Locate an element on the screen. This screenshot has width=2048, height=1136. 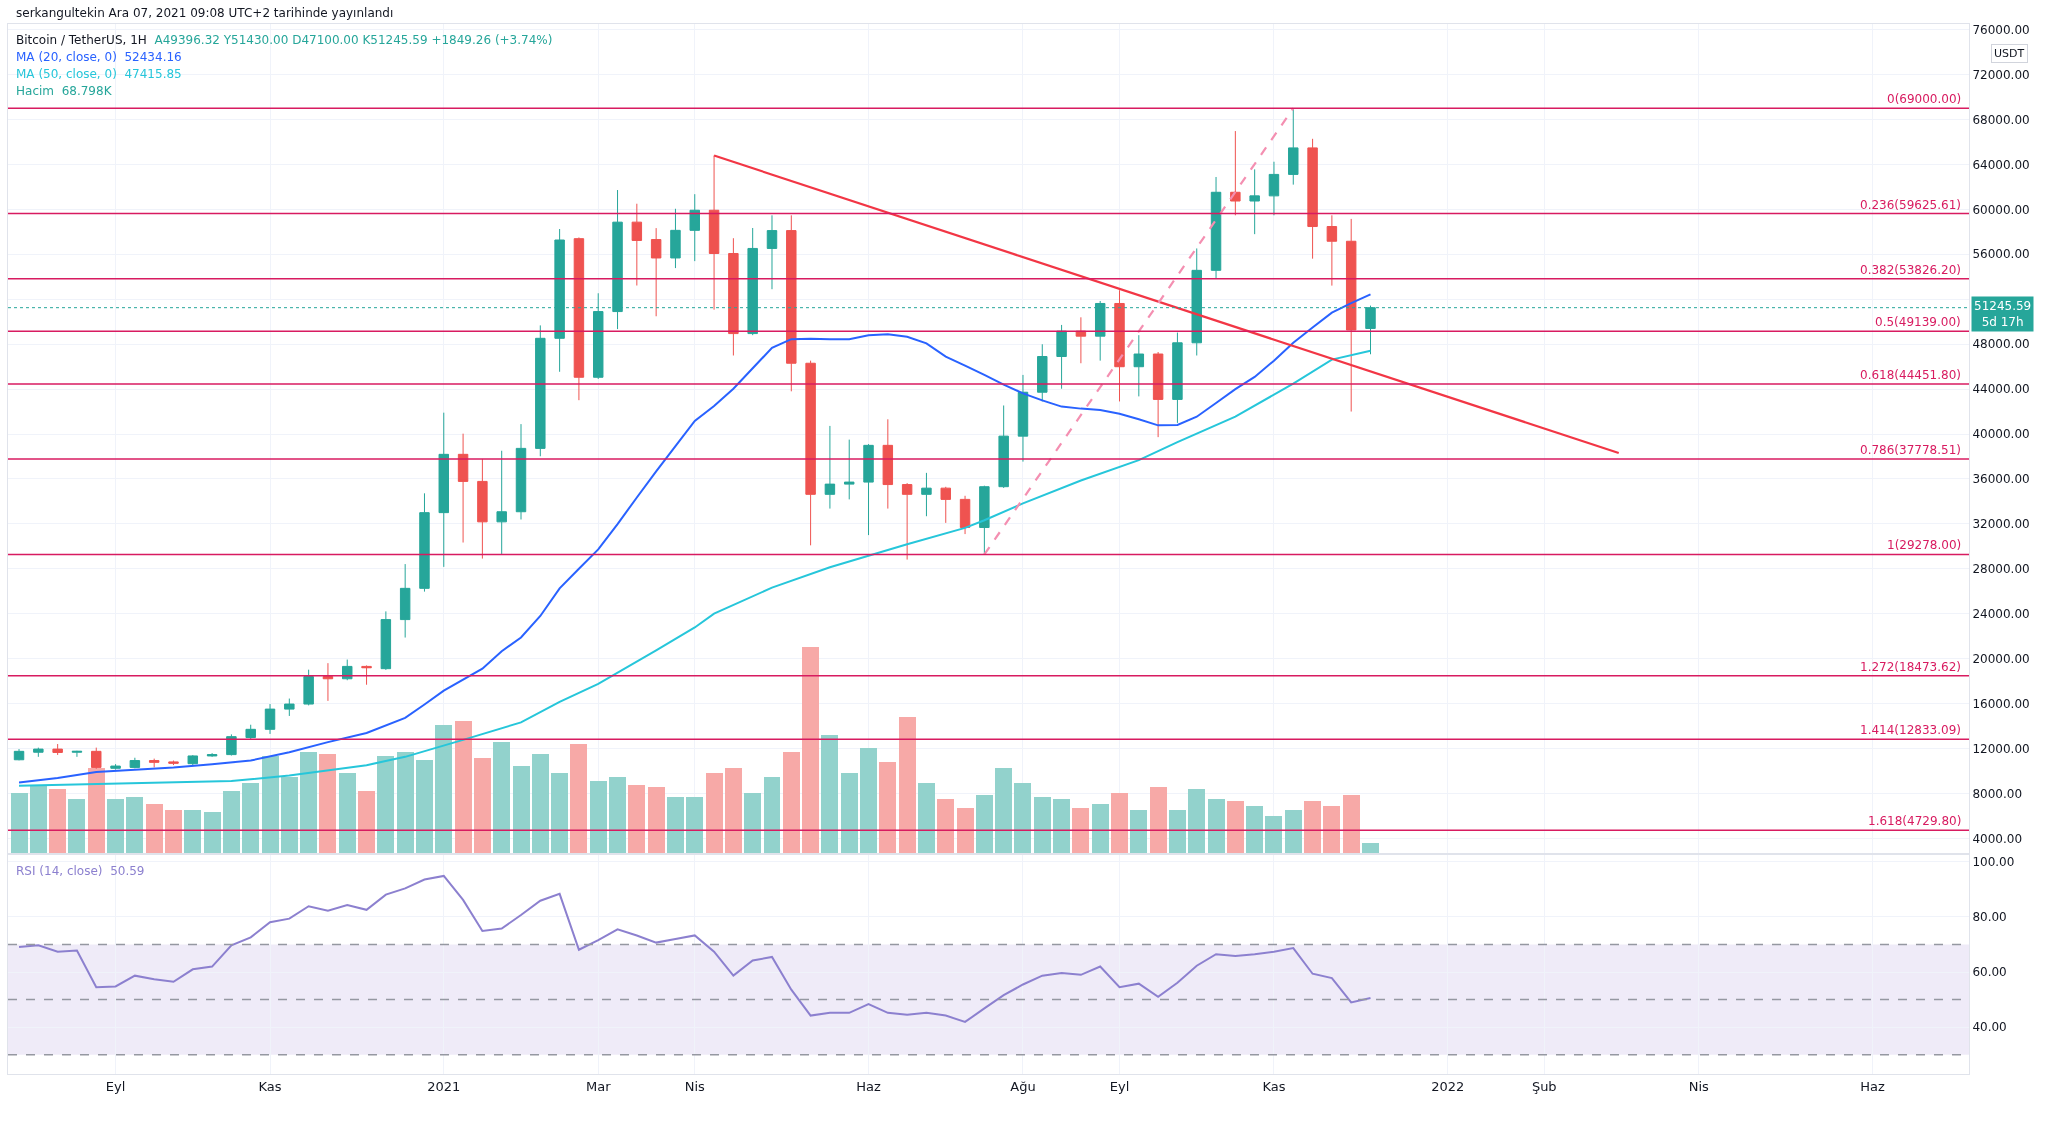
y-tick-label: 56000.00 is located at coordinates (2001, 254).